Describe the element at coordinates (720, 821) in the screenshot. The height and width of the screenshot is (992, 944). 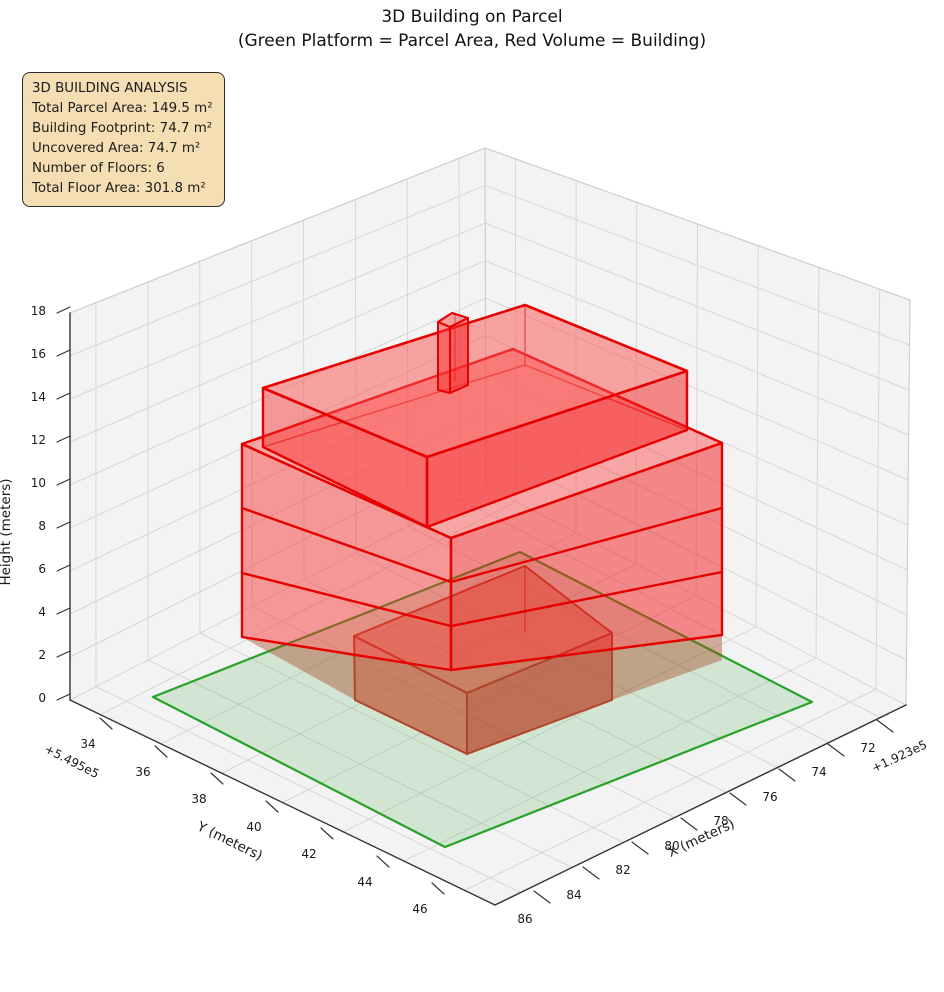
I see `x-tick-label: 78` at that location.